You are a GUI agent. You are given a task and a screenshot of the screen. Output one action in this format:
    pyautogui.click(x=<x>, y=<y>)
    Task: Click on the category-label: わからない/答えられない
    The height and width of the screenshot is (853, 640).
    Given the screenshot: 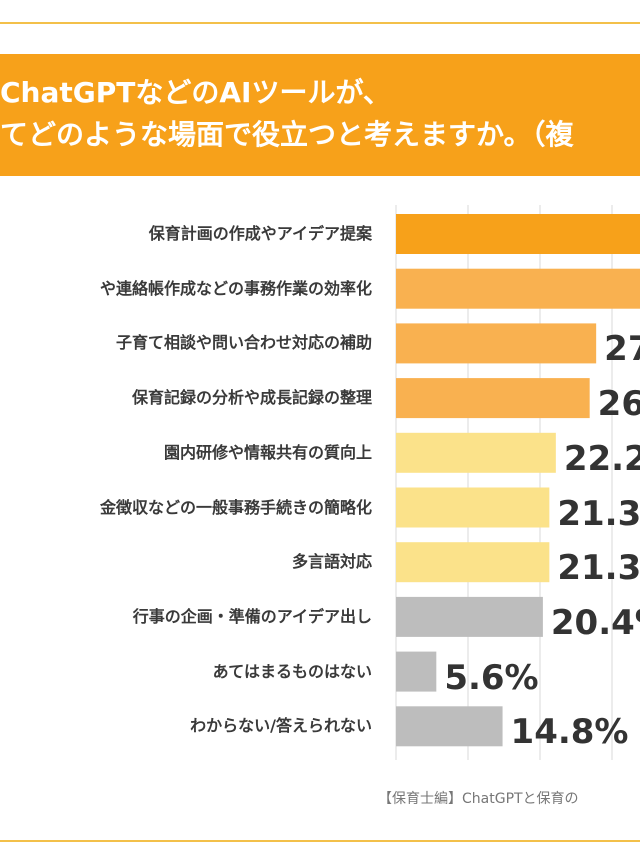 What is the action you would take?
    pyautogui.click(x=281, y=726)
    